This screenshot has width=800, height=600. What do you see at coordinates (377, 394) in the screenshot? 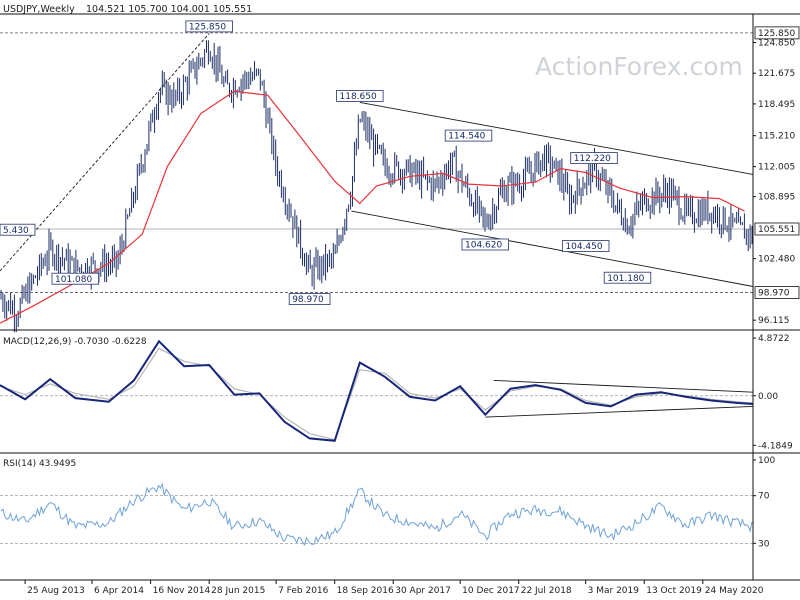
I see `macd-signal-line` at bounding box center [377, 394].